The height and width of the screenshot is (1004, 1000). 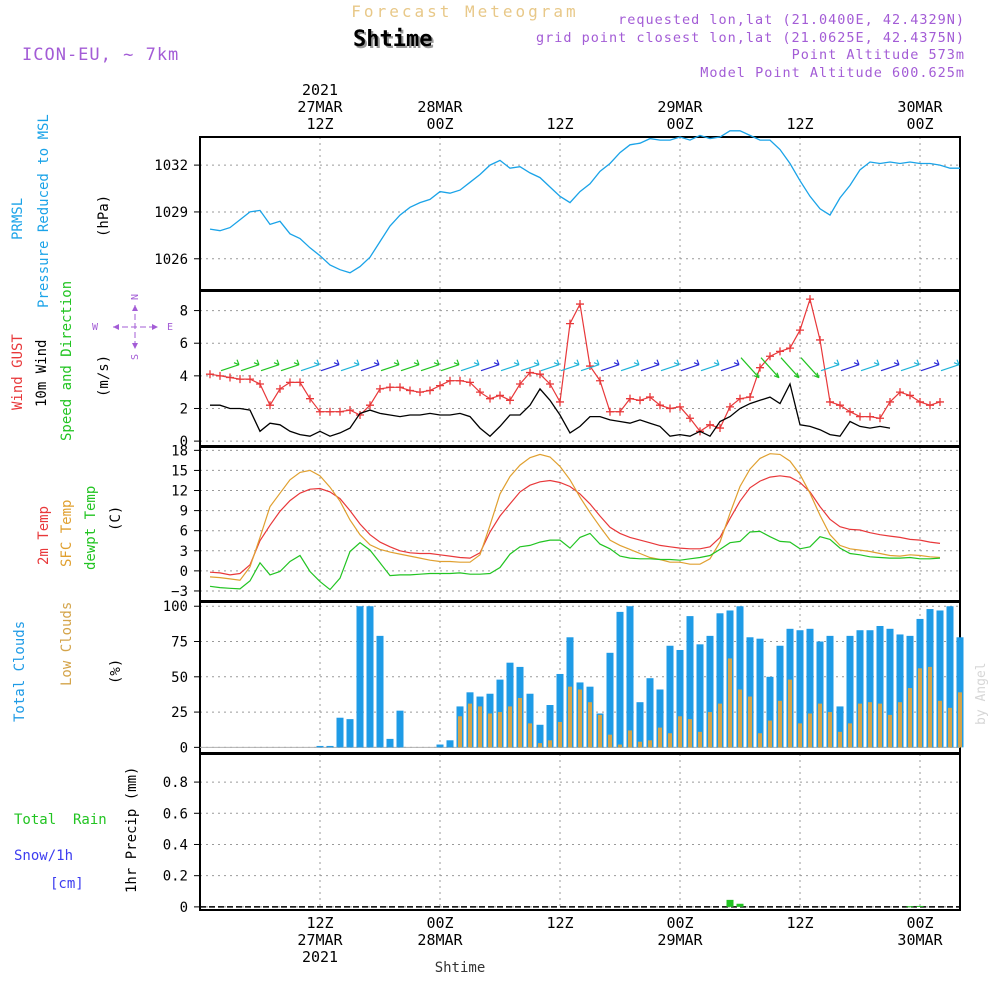 I want to click on compass-icon: N S W E, so click(x=132, y=327).